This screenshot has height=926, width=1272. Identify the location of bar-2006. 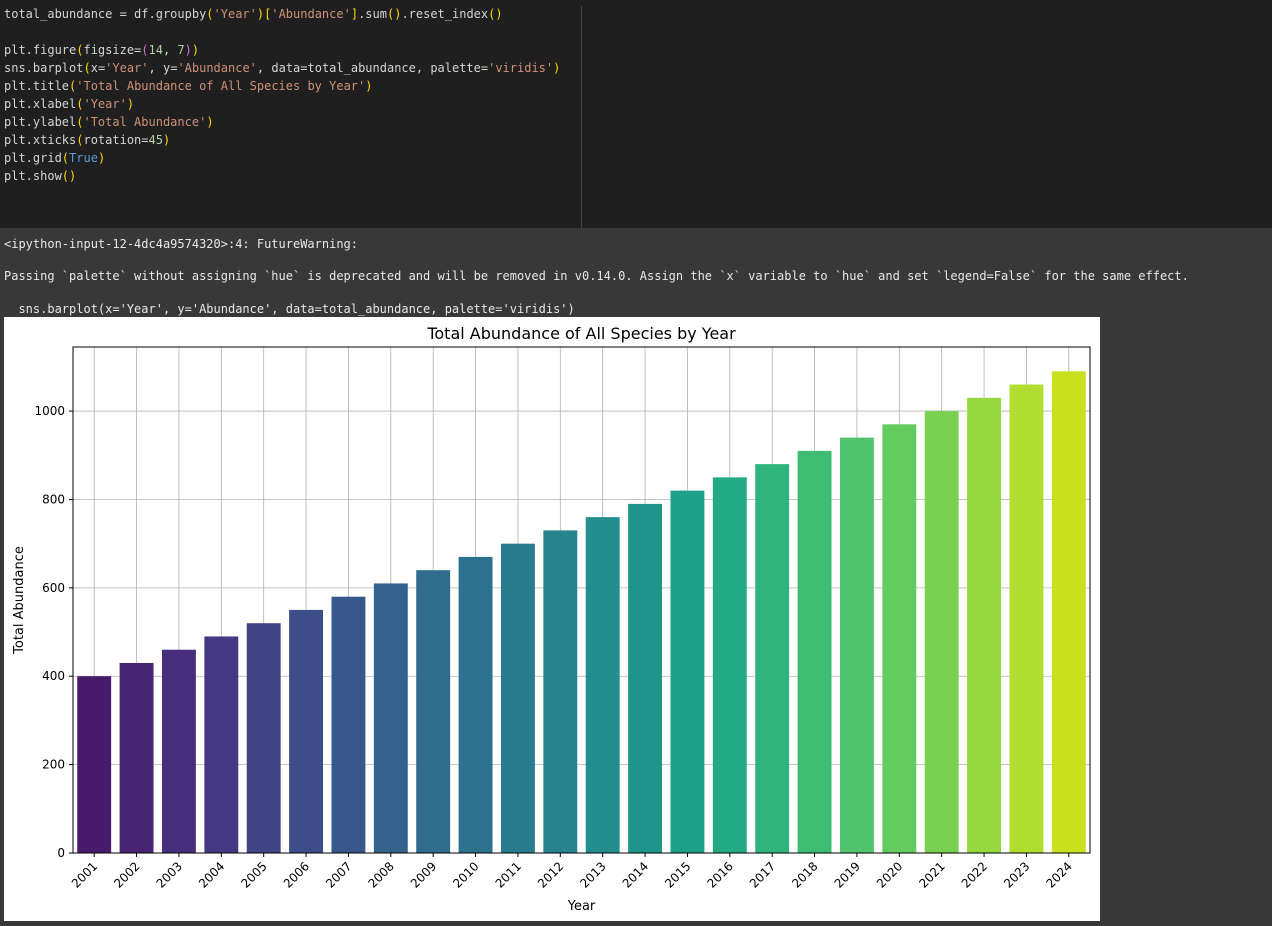
(306, 731).